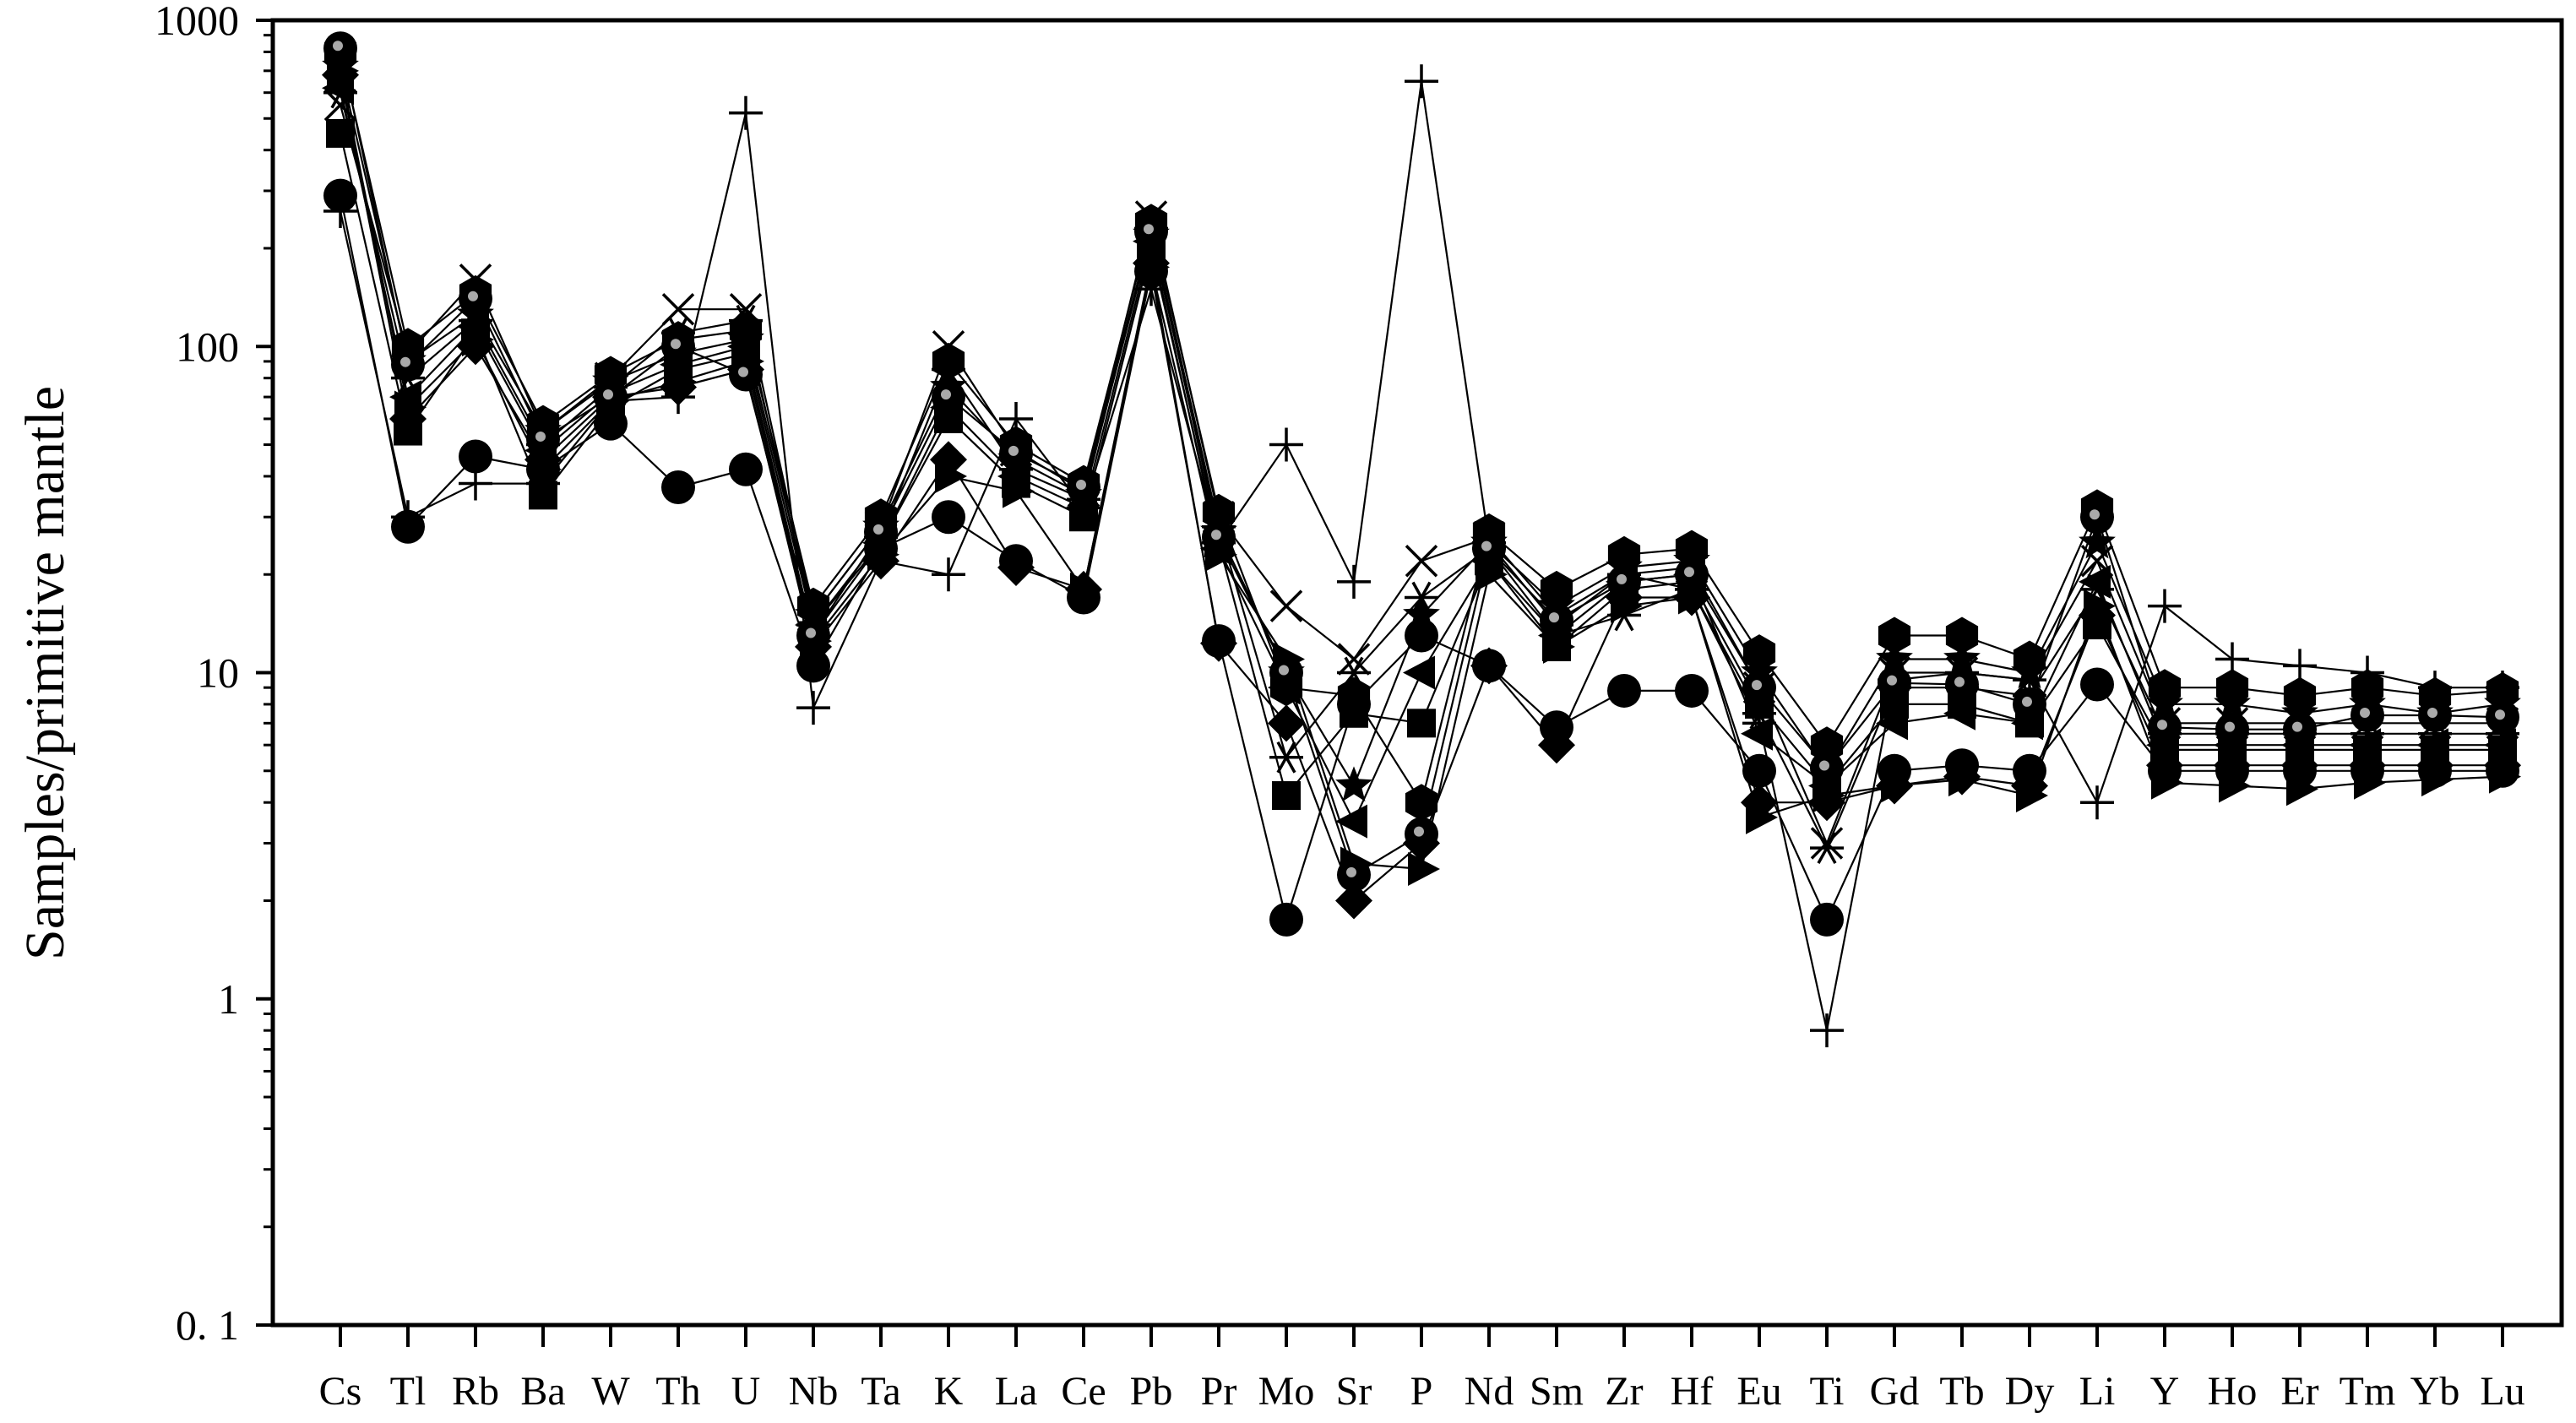 This screenshot has width=2576, height=1423. I want to click on x-tick-label: Dy, so click(2030, 1392).